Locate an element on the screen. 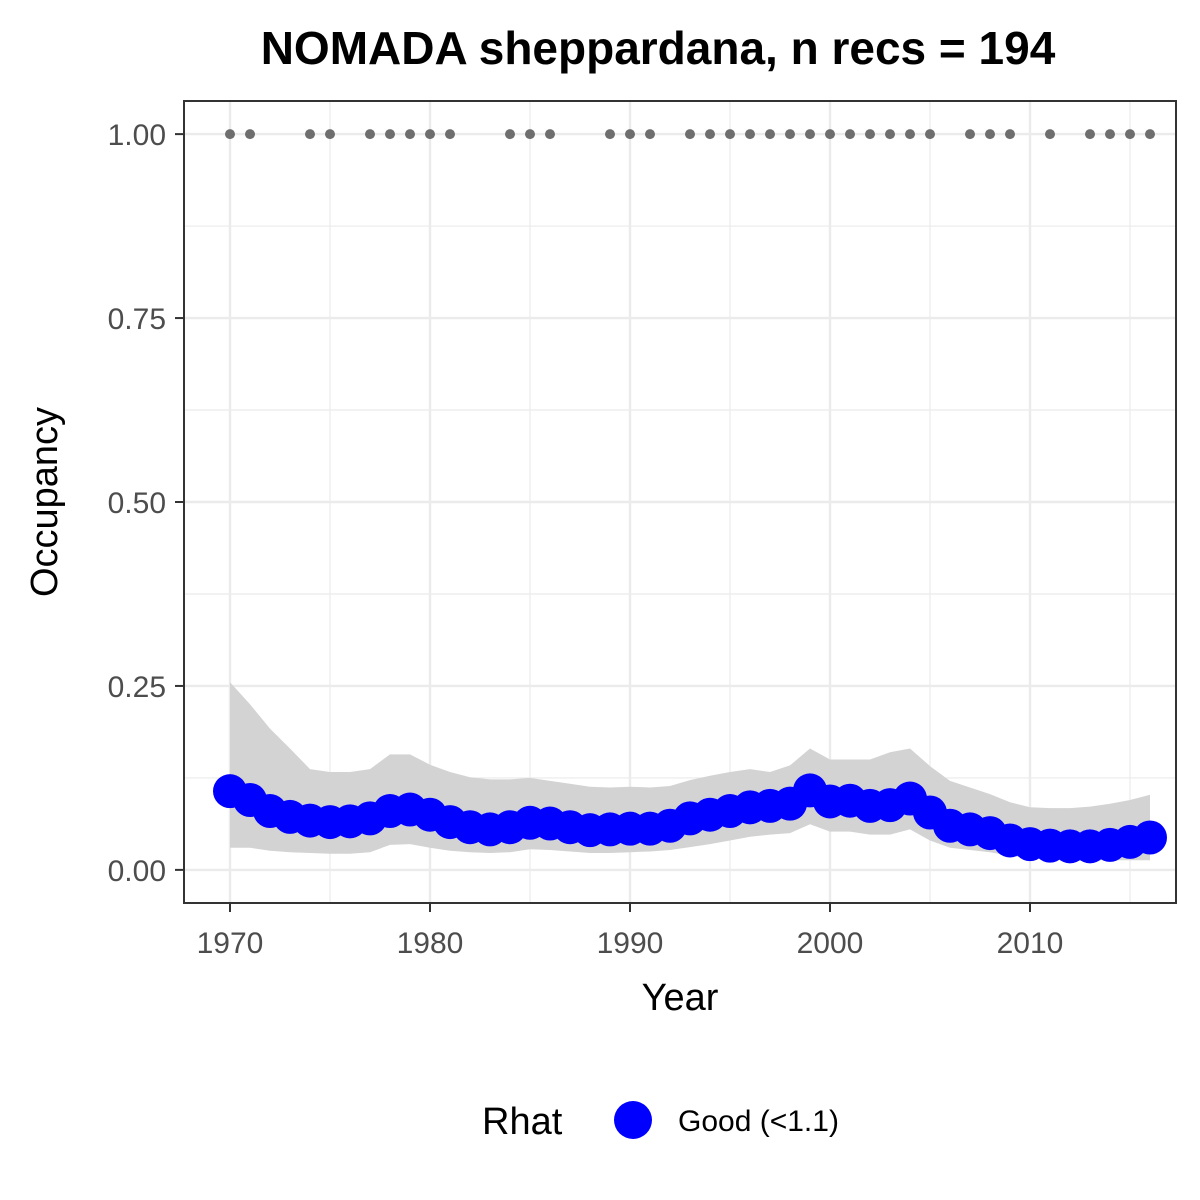 This screenshot has width=1200, height=1200. y-tick-label: 0.75 is located at coordinates (137, 319).